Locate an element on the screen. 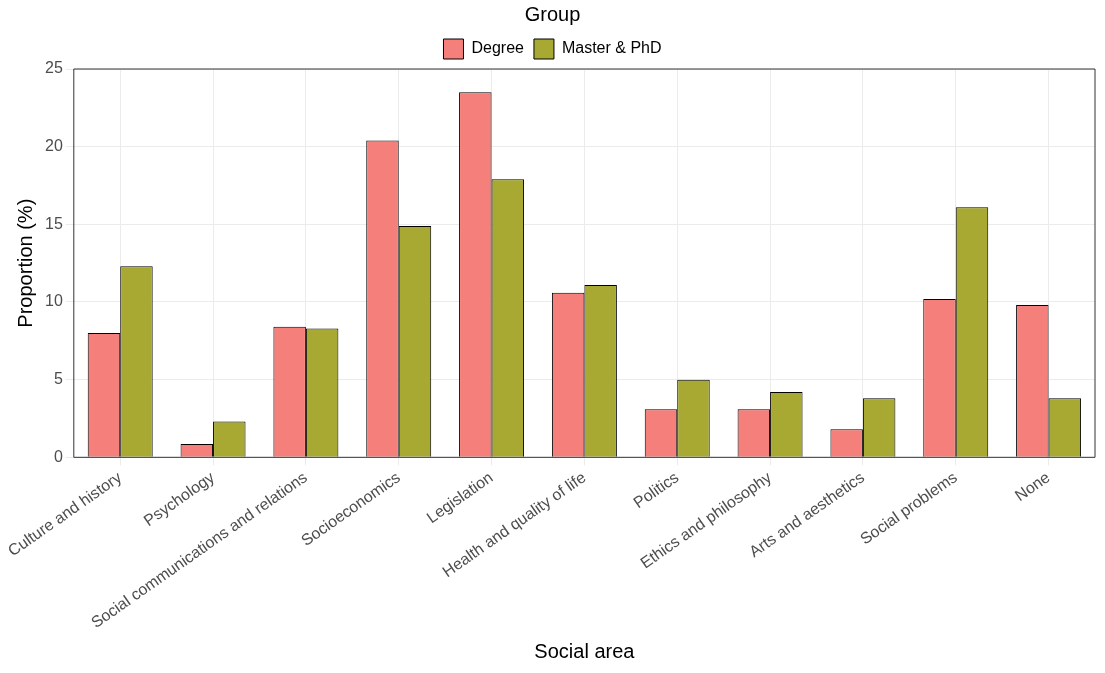  y-tick-label: 10 is located at coordinates (54, 301).